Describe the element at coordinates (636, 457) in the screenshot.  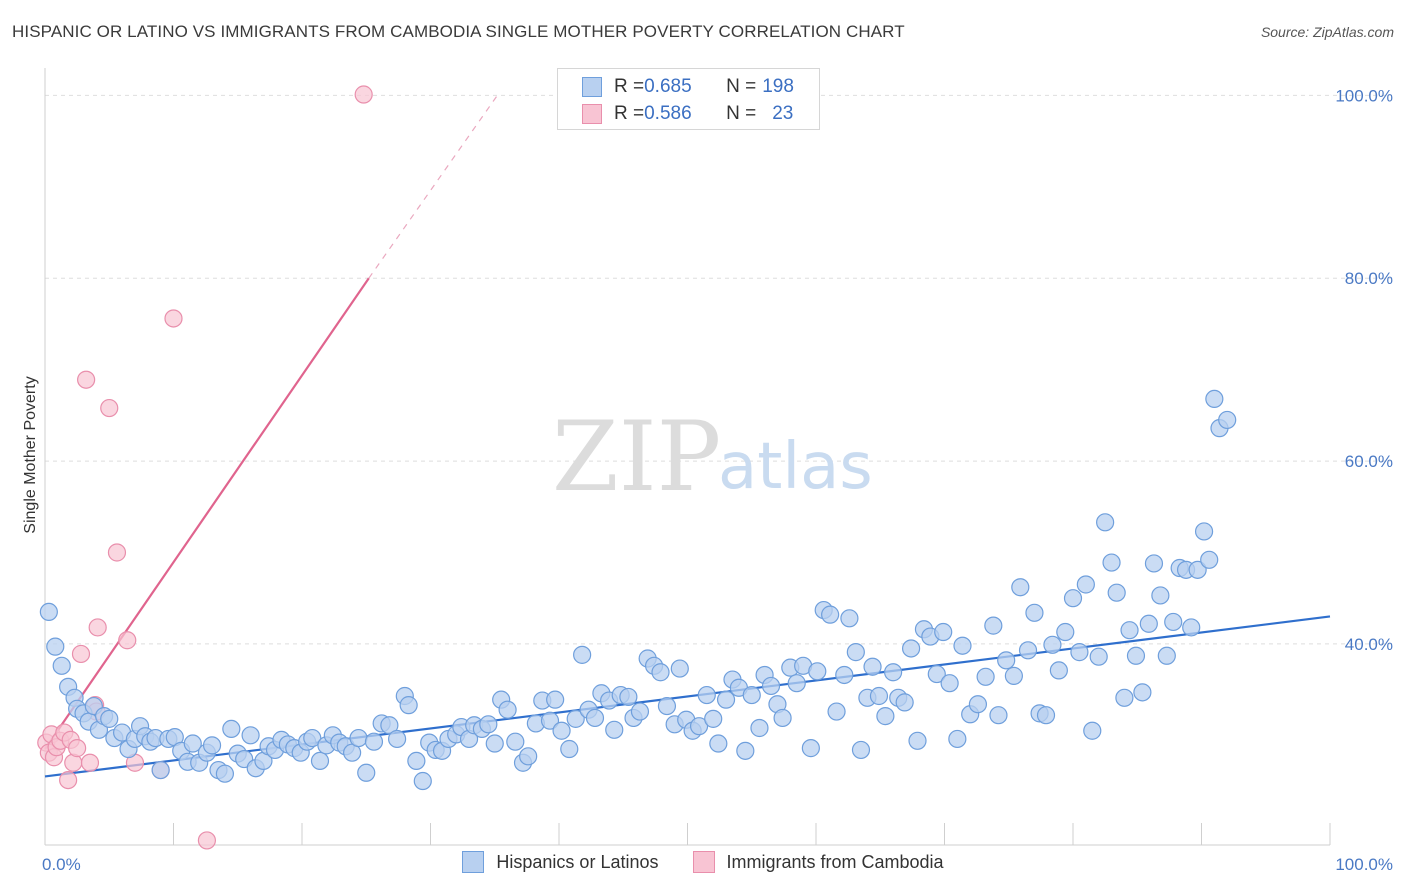
I see `watermark-zip: ZIP` at that location.